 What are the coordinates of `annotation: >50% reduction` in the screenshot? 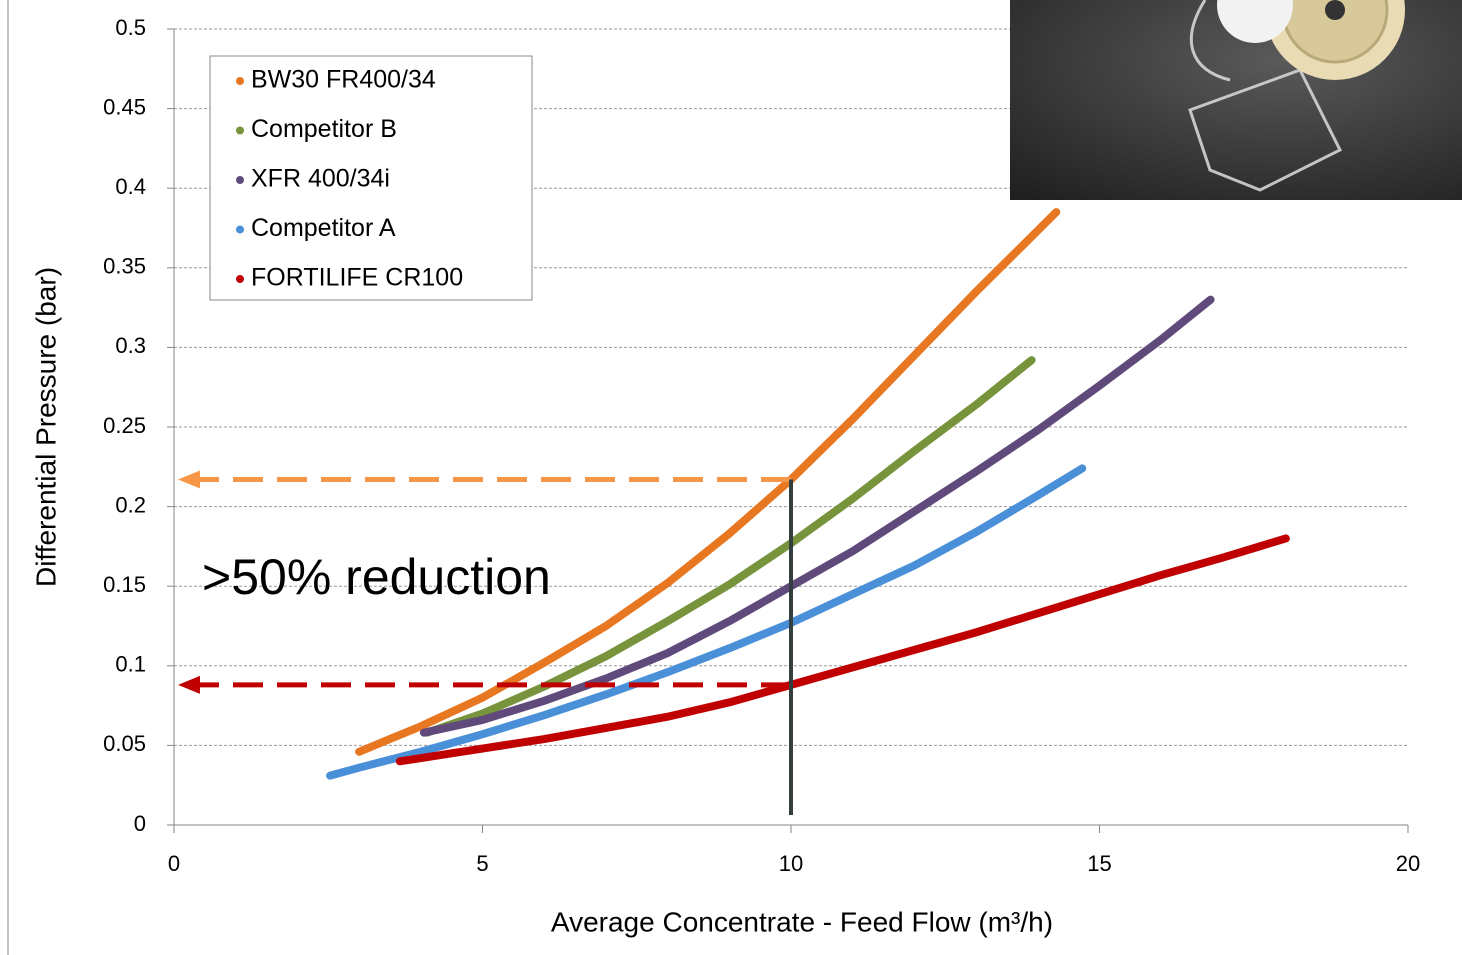 It's located at (376, 577).